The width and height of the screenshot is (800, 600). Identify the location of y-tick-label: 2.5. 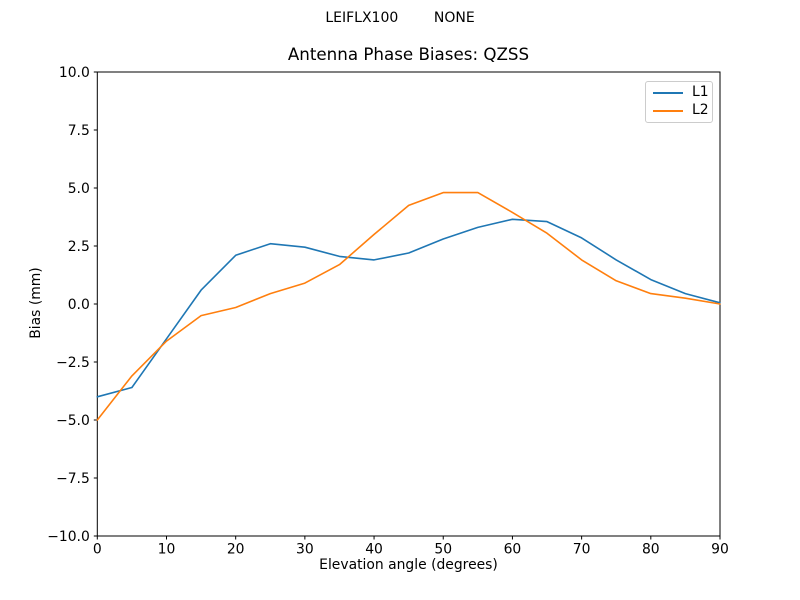
(79, 247).